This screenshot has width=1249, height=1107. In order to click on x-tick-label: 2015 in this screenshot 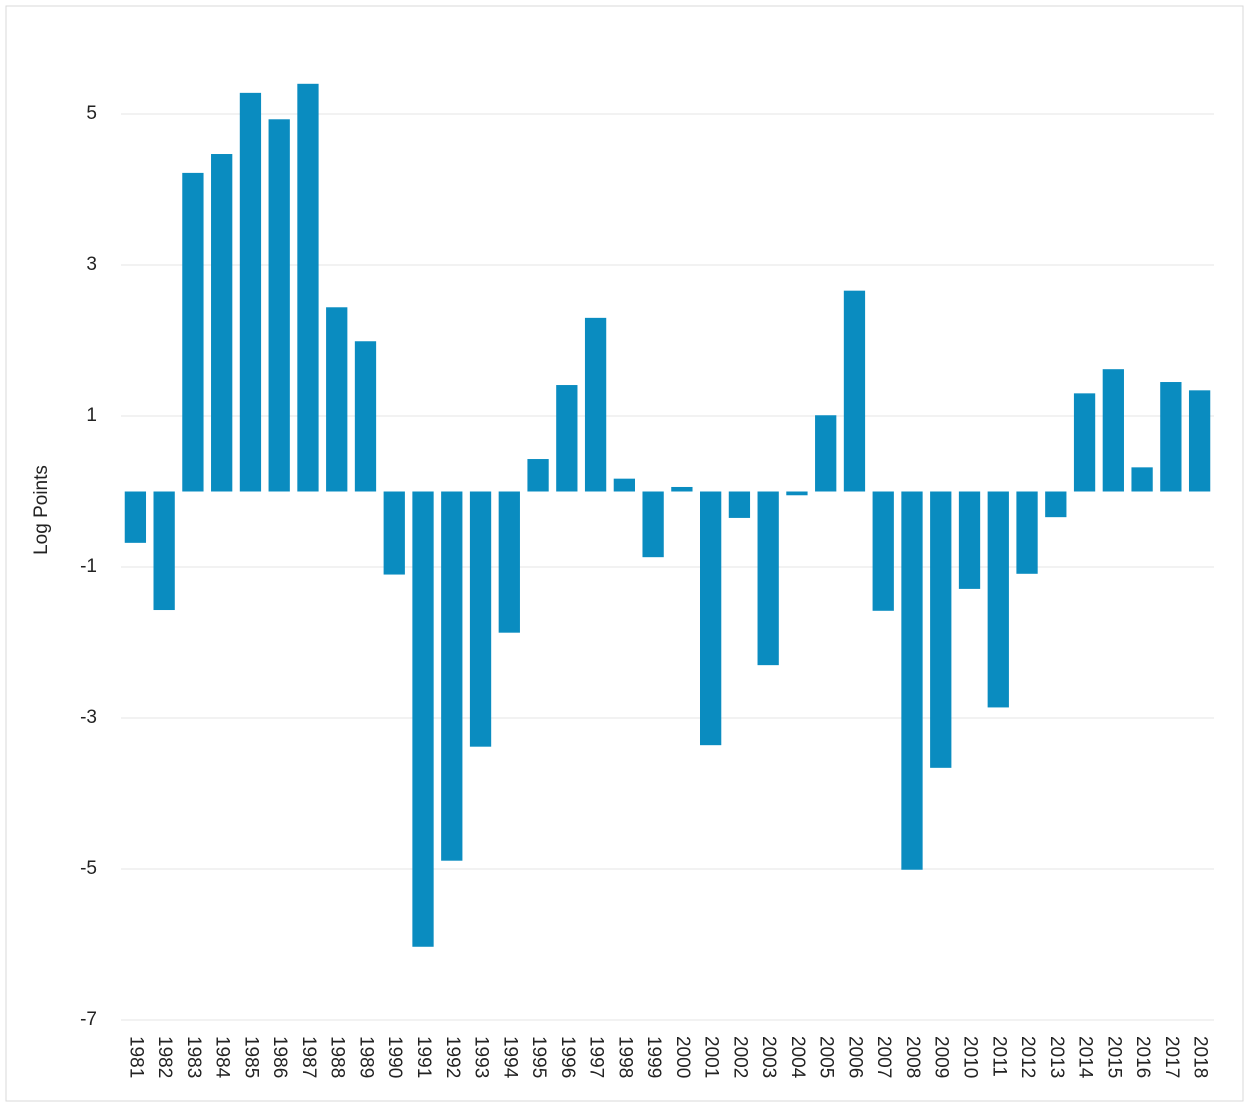, I will do `click(1113, 1057)`.